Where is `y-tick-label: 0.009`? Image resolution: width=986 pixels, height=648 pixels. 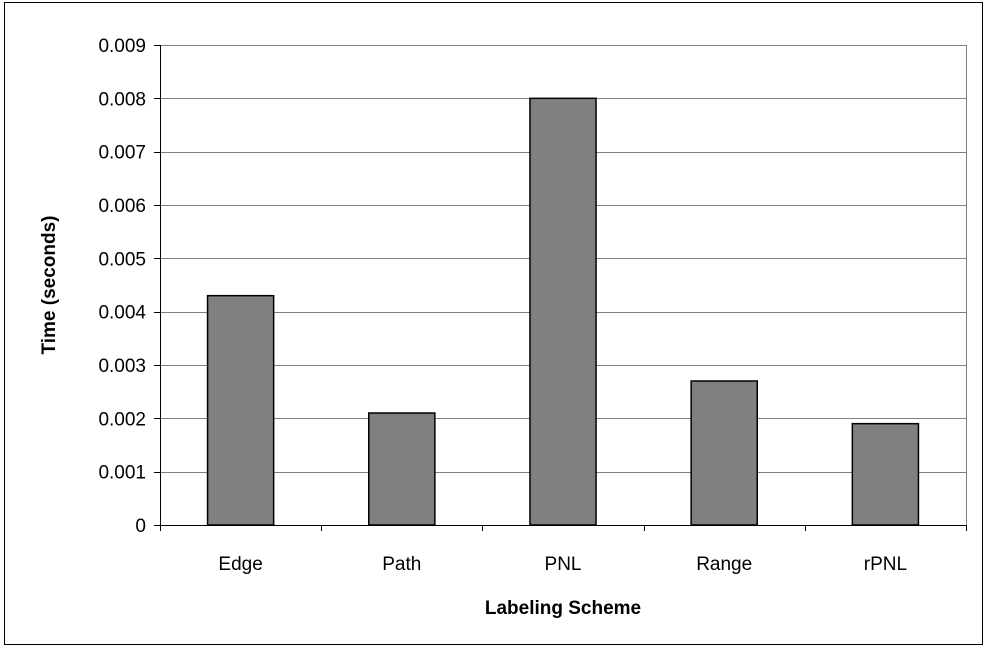 y-tick-label: 0.009 is located at coordinates (122, 46).